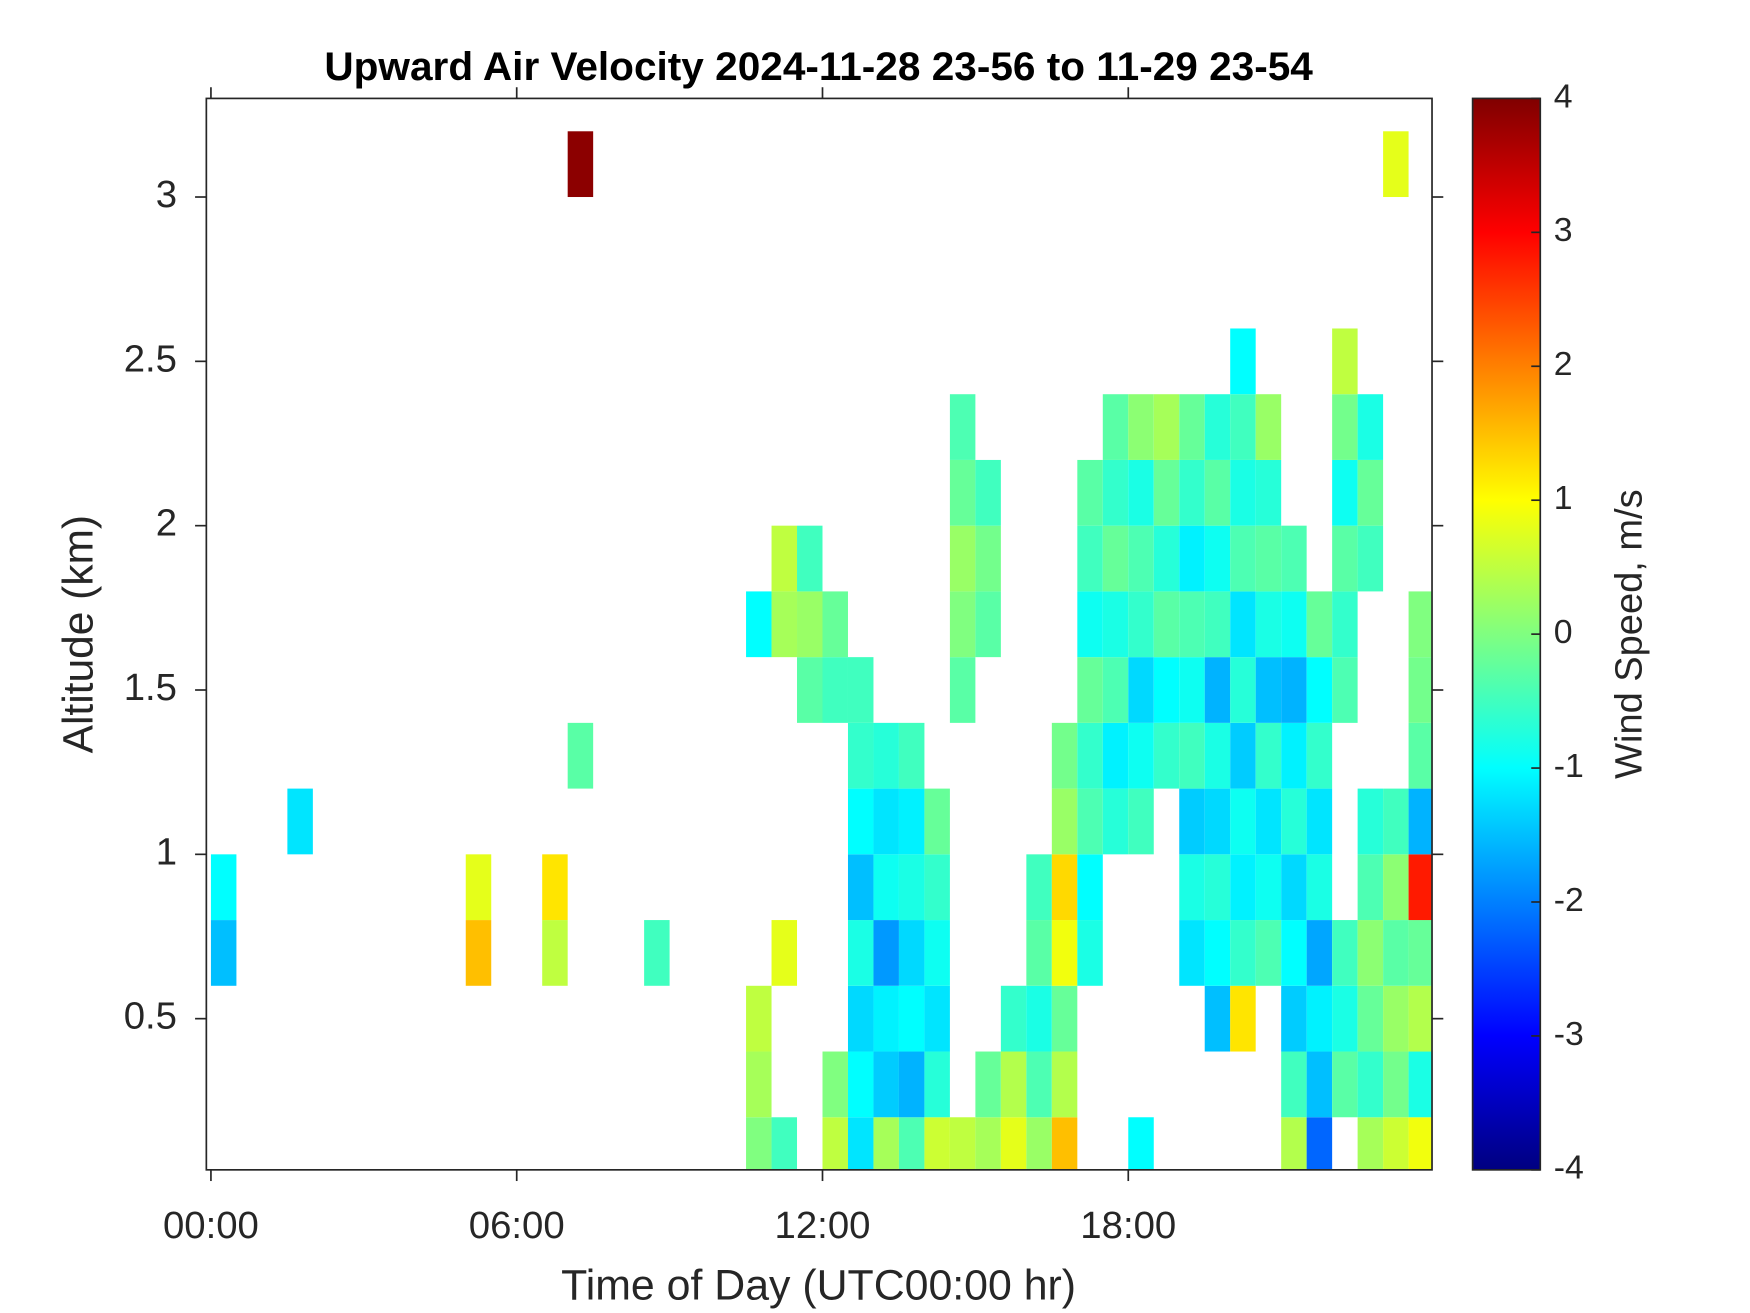  I want to click on colorbar-label: Wind Speed, m/s, so click(1629, 633).